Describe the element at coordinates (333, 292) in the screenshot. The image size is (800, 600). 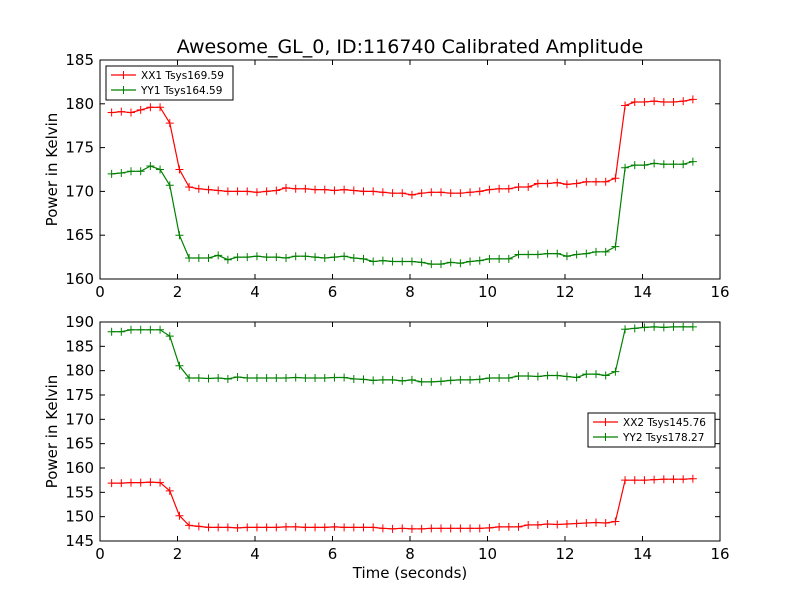
I see `x-tick-label: 6` at that location.